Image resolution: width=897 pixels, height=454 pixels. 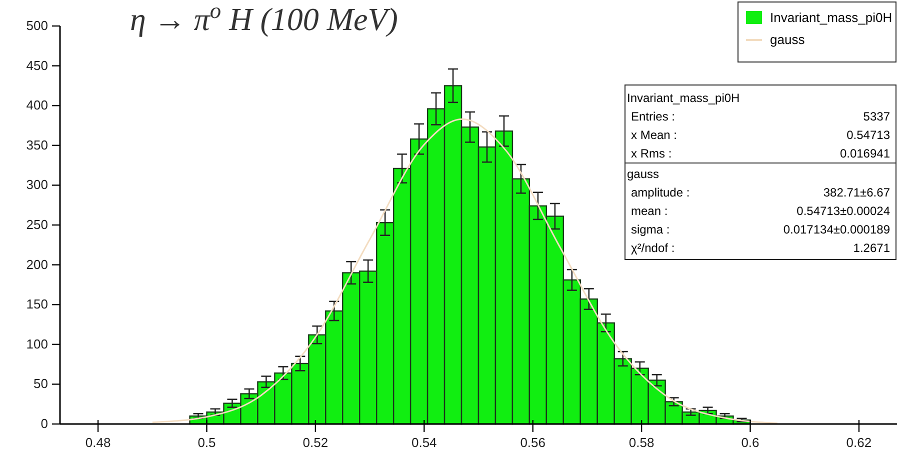 What do you see at coordinates (98, 442) in the screenshot?
I see `x-tick-label: 0.48` at bounding box center [98, 442].